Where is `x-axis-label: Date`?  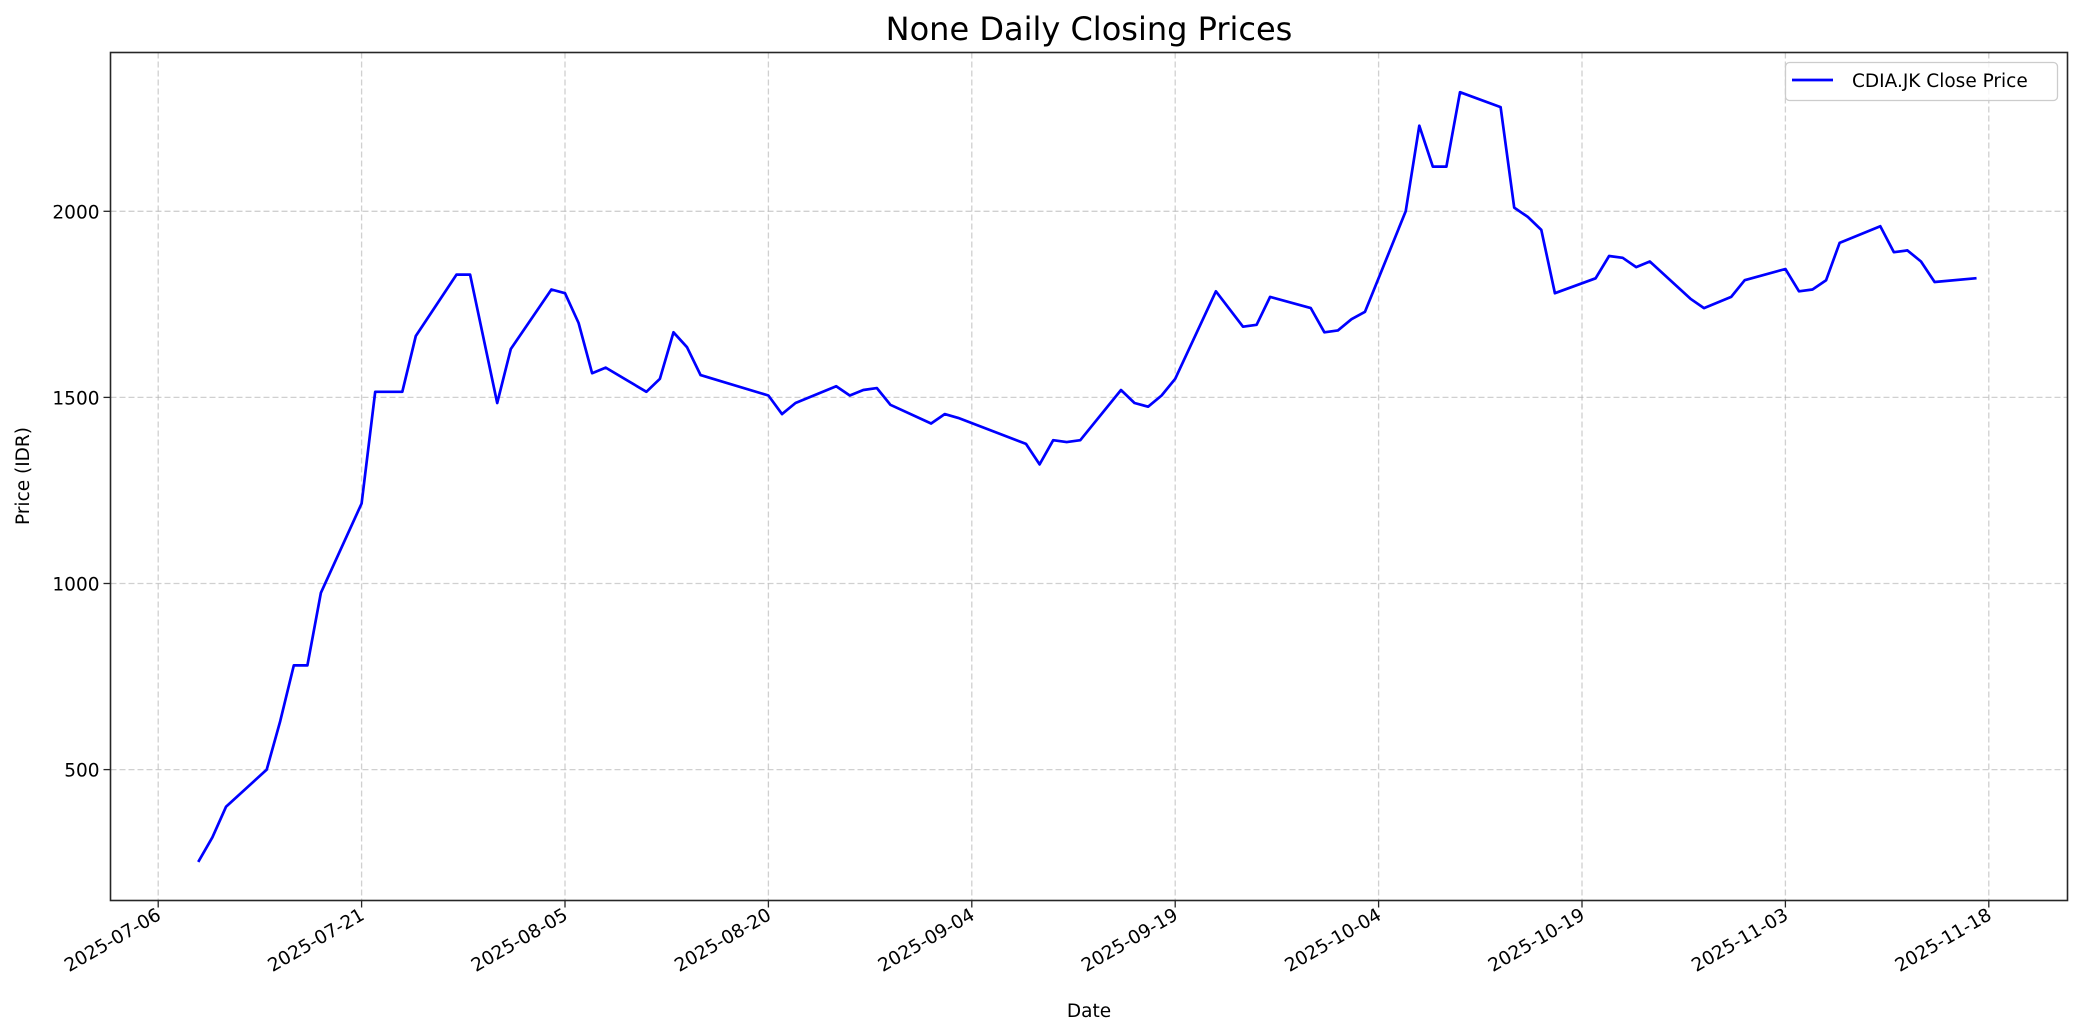
x-axis-label: Date is located at coordinates (1089, 1011).